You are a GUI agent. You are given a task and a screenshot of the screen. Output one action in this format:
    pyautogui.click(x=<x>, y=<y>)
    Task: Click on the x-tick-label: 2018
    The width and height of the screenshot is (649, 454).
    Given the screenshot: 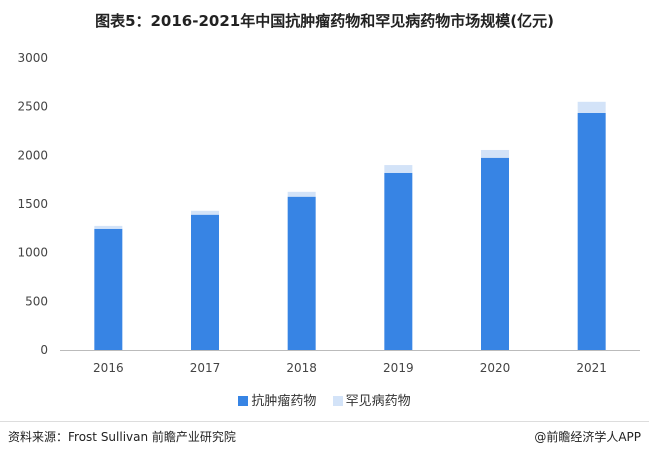 What is the action you would take?
    pyautogui.click(x=301, y=368)
    